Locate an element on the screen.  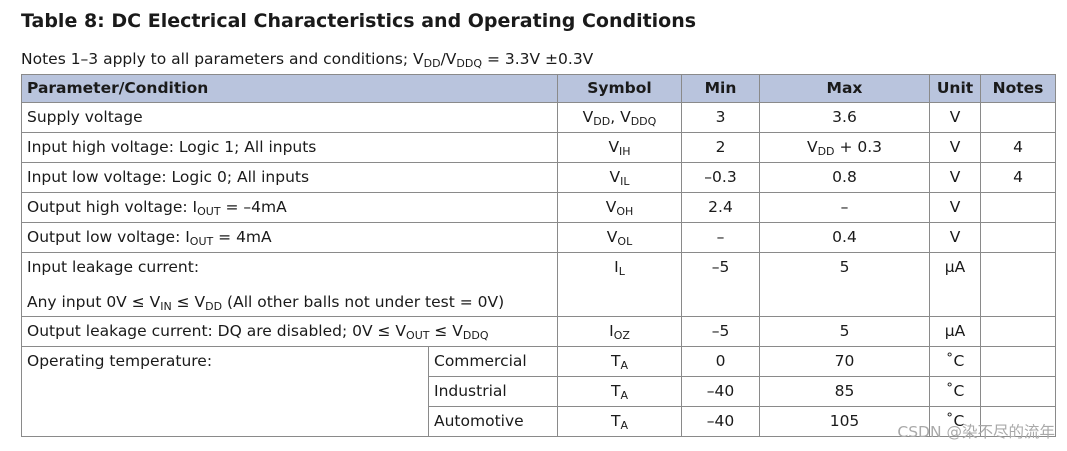
symbol-cell: VDD, VDDQ is located at coordinates (619, 117).